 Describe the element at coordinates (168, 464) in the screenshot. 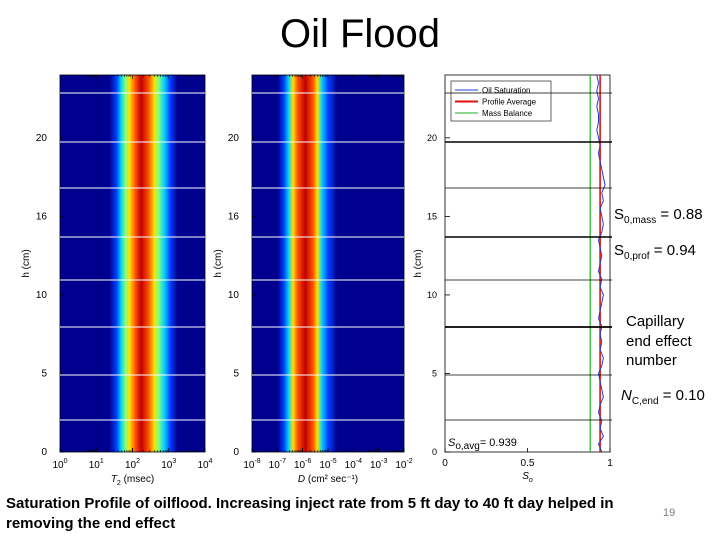

I see `x-tick-label: 10³` at that location.